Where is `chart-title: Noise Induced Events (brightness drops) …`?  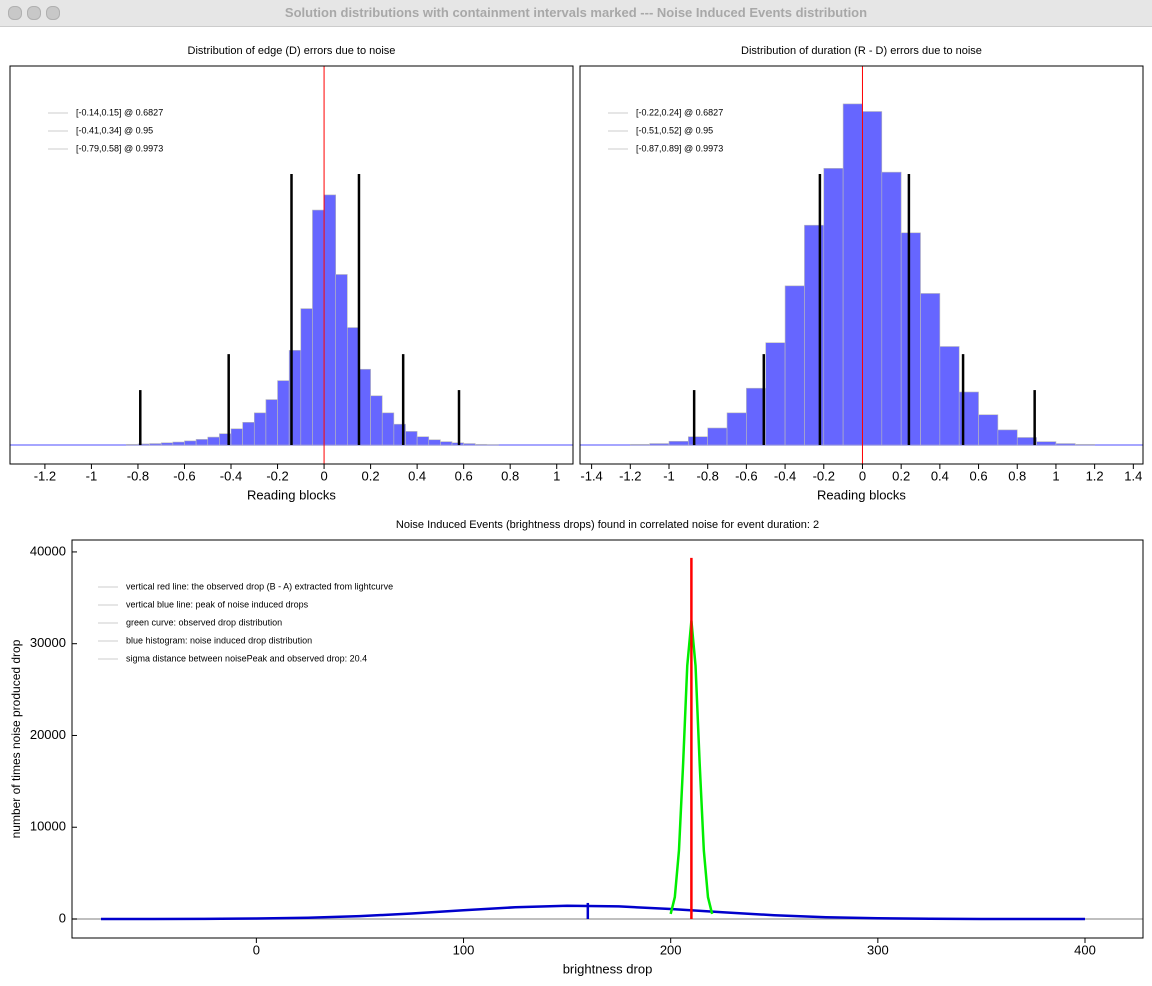 chart-title: Noise Induced Events (brightness drops) … is located at coordinates (607, 525).